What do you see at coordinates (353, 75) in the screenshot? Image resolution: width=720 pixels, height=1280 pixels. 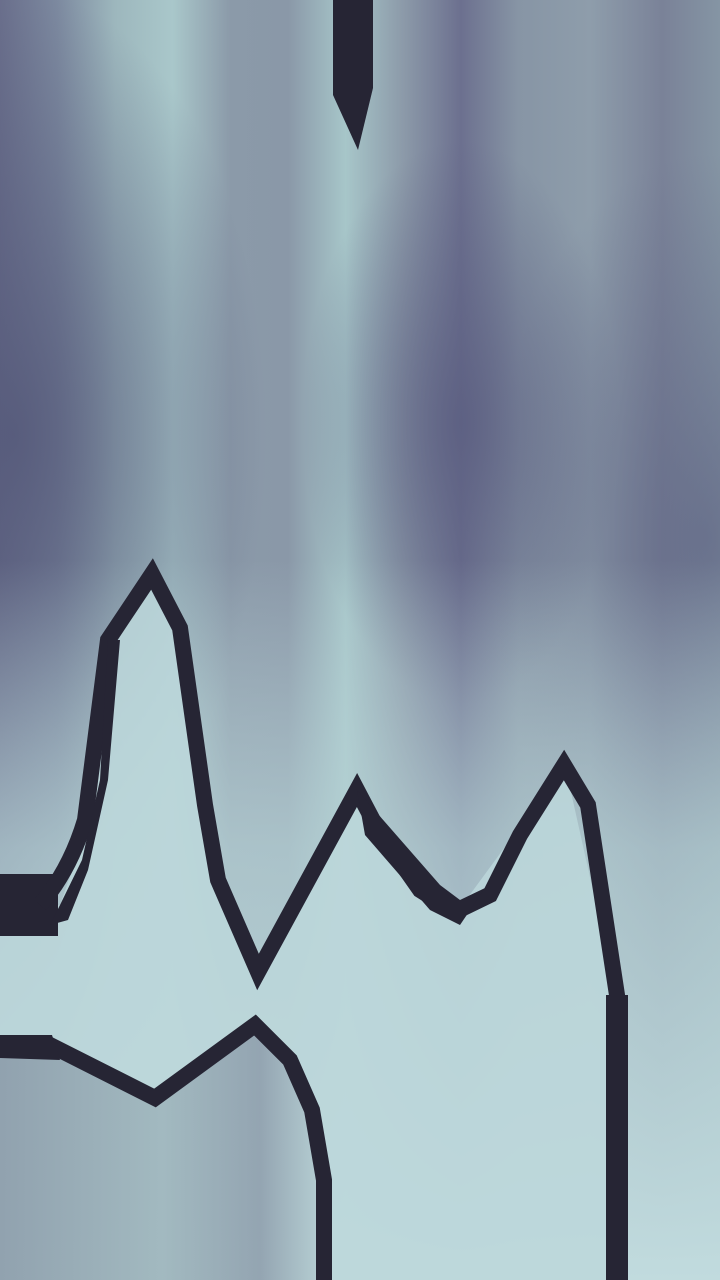 I see `ceiling-stalactite` at bounding box center [353, 75].